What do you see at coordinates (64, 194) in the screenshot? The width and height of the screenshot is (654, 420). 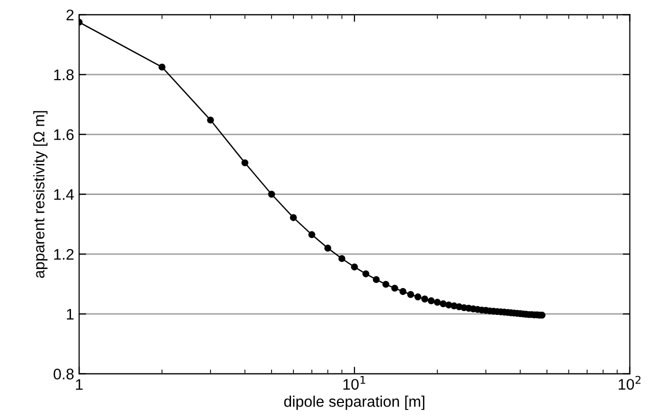 I see `y-tick-label: 1.4` at bounding box center [64, 194].